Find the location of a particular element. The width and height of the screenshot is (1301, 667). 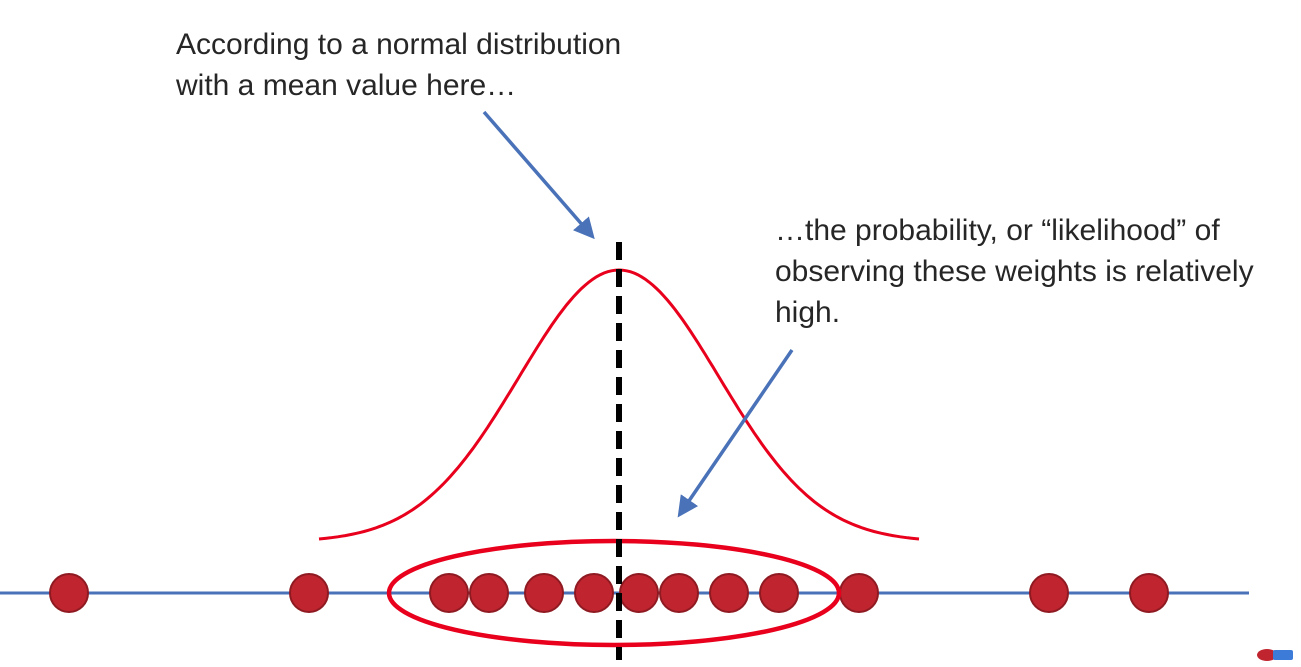

highlight-ellipse is located at coordinates (614, 593).